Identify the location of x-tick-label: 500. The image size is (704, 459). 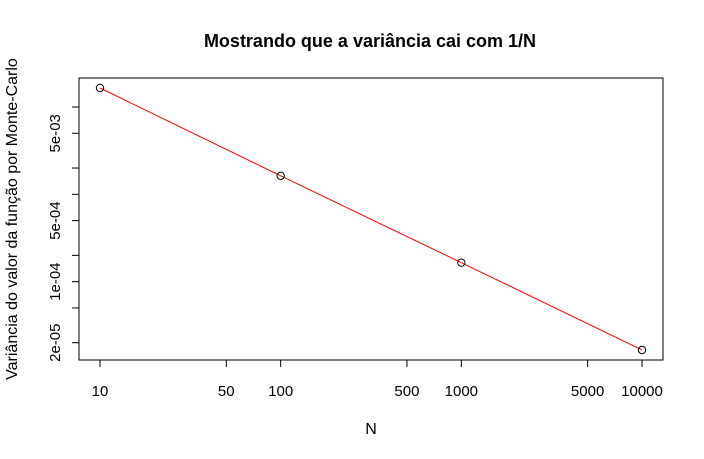
(406, 391).